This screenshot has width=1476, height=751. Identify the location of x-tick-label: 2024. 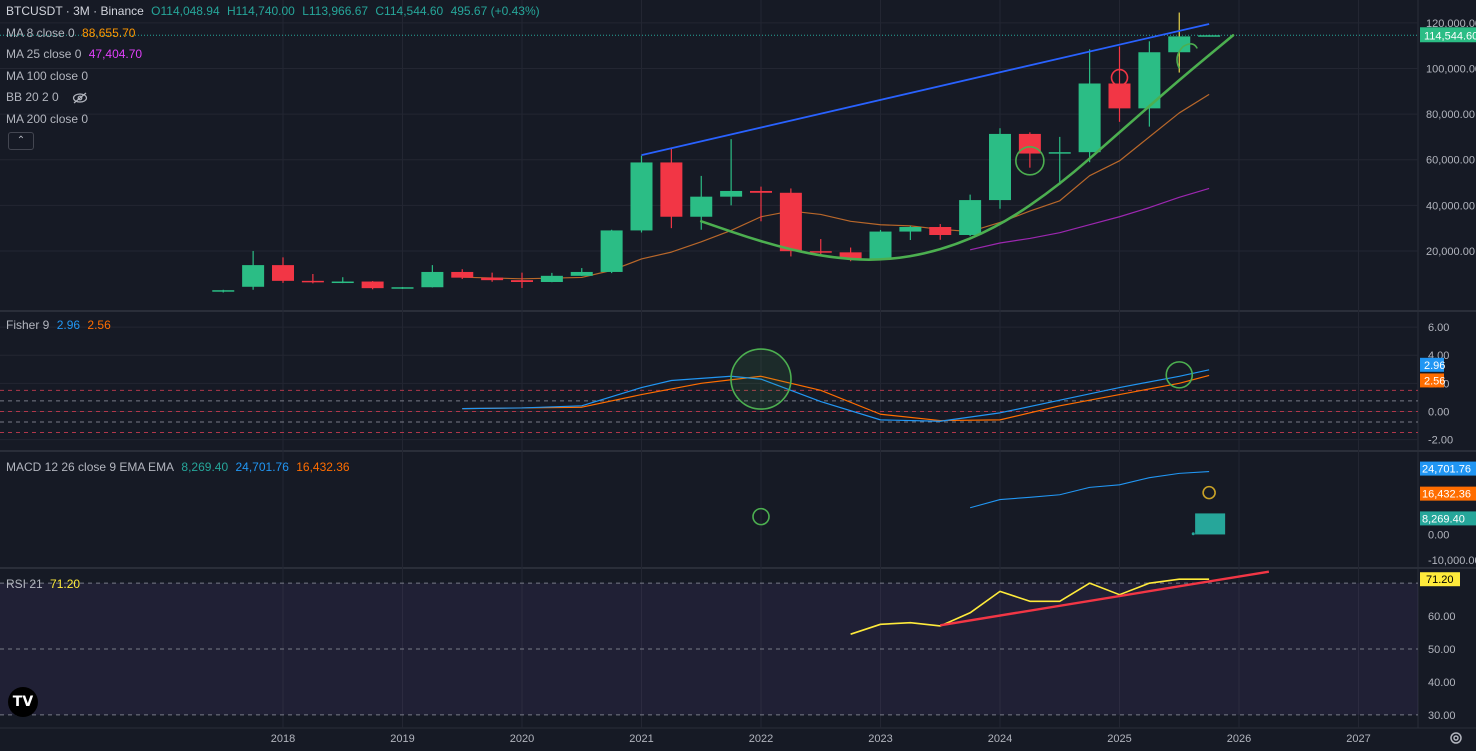
(1000, 739).